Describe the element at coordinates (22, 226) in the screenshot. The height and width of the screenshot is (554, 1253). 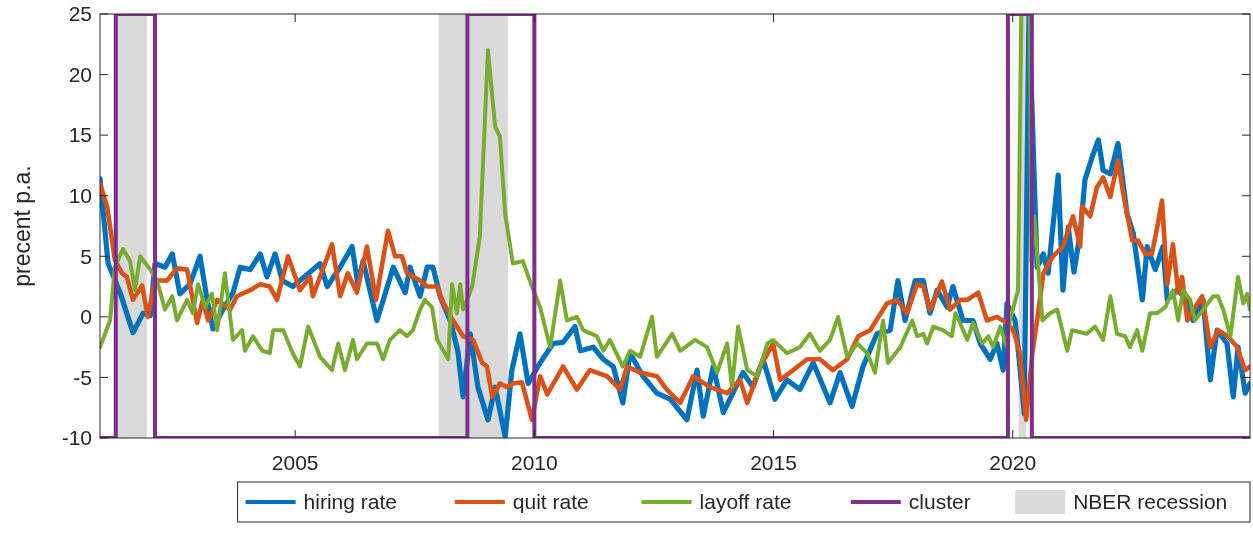
I see `y-axis-title: precent p.a.` at that location.